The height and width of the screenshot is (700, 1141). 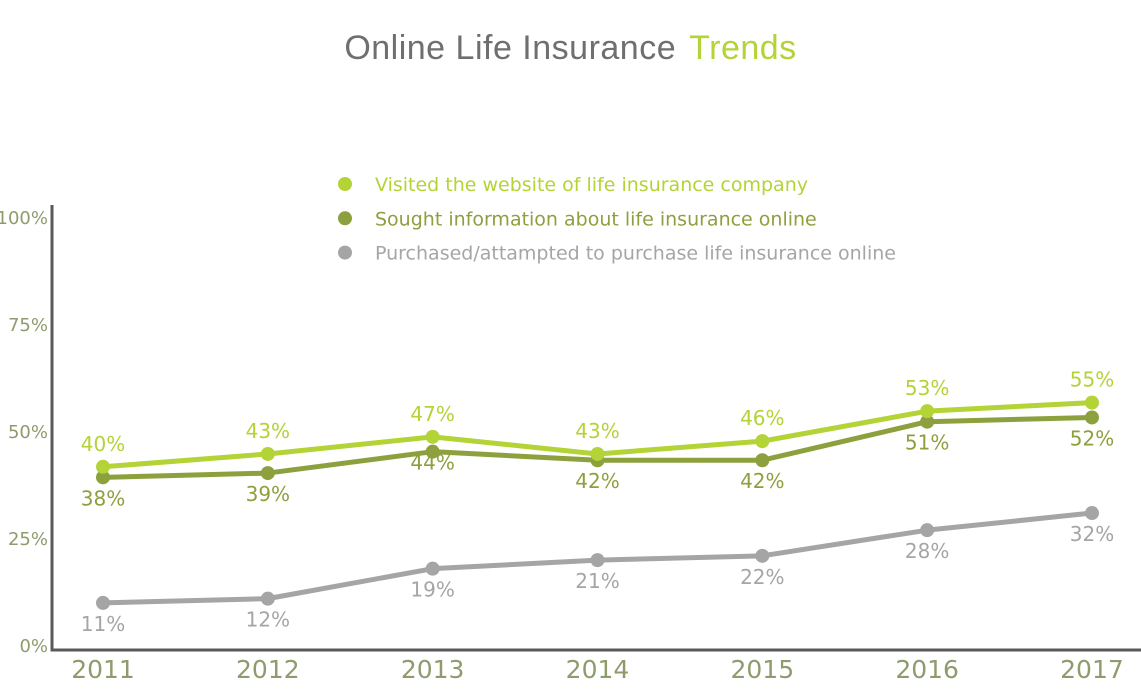 What do you see at coordinates (927, 669) in the screenshot?
I see `x-tick-label: 2016` at bounding box center [927, 669].